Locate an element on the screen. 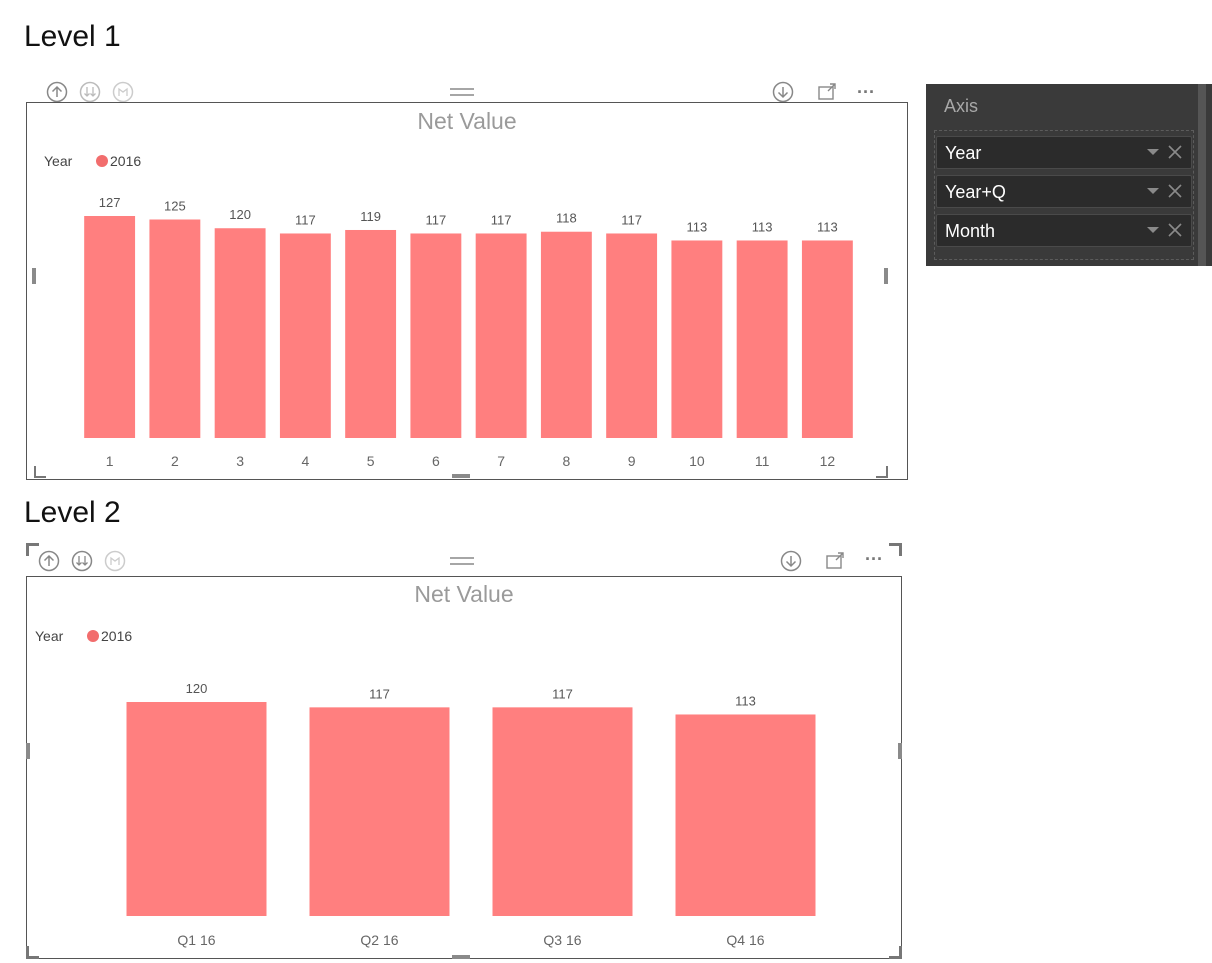 The image size is (1212, 963). visual-header: ··· is located at coordinates (464, 561).